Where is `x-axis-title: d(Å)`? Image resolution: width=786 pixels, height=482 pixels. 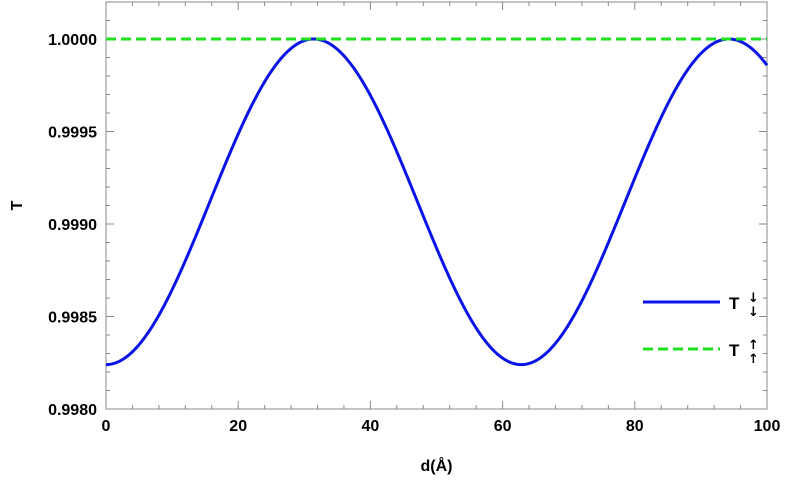 x-axis-title: d(Å) is located at coordinates (437, 465).